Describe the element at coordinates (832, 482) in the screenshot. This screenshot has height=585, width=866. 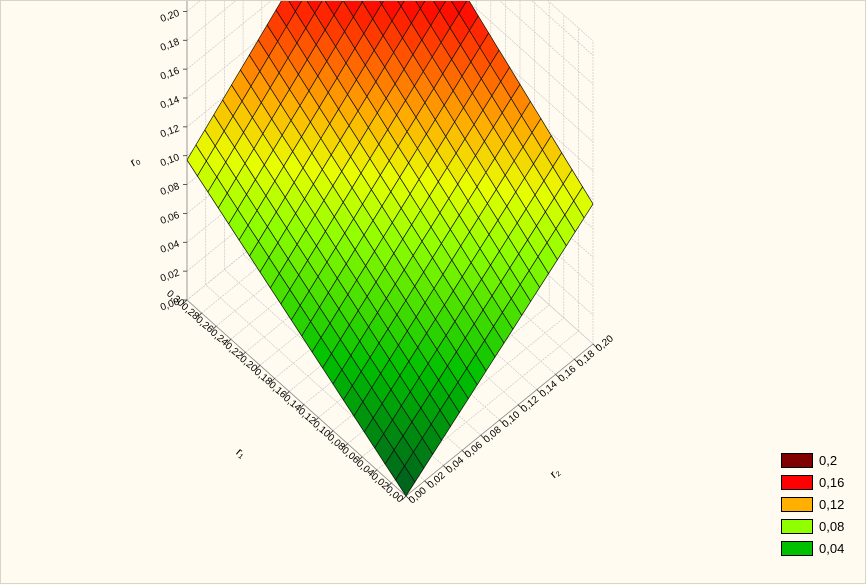
I see `legend-label: 0,16` at that location.